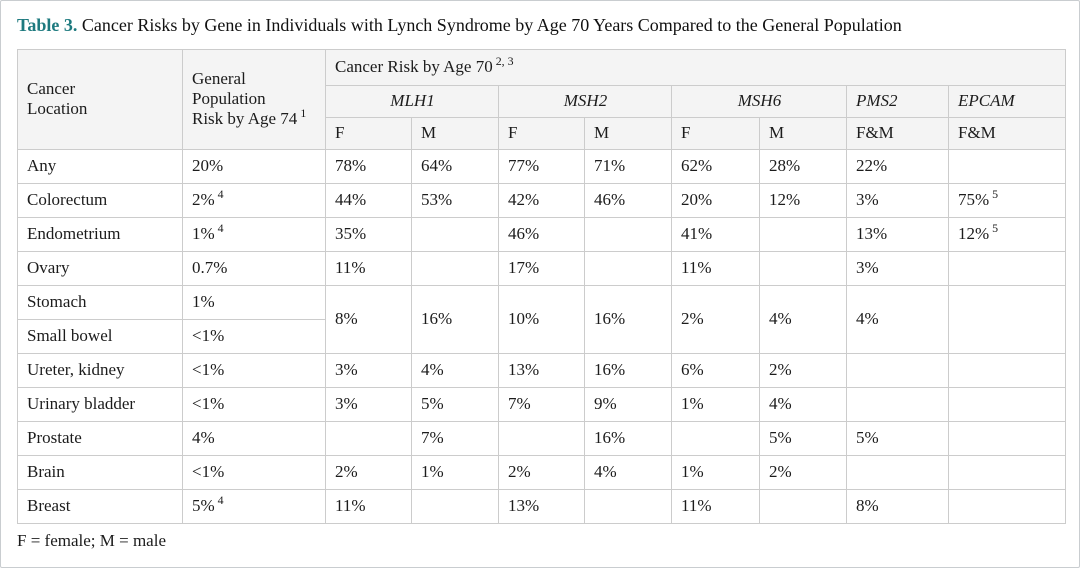 Image resolution: width=1080 pixels, height=568 pixels. Describe the element at coordinates (628, 166) in the screenshot. I see `risk-cell: 71%` at that location.